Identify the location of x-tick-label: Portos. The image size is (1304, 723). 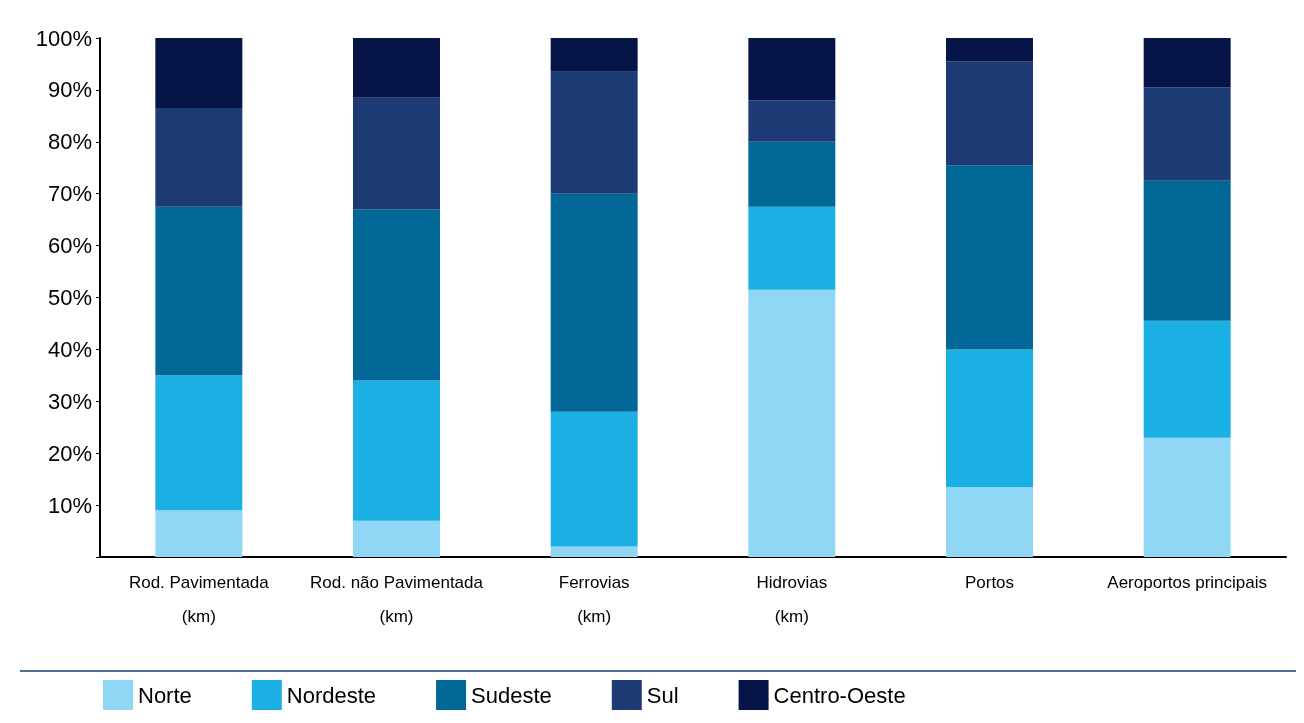
(989, 582).